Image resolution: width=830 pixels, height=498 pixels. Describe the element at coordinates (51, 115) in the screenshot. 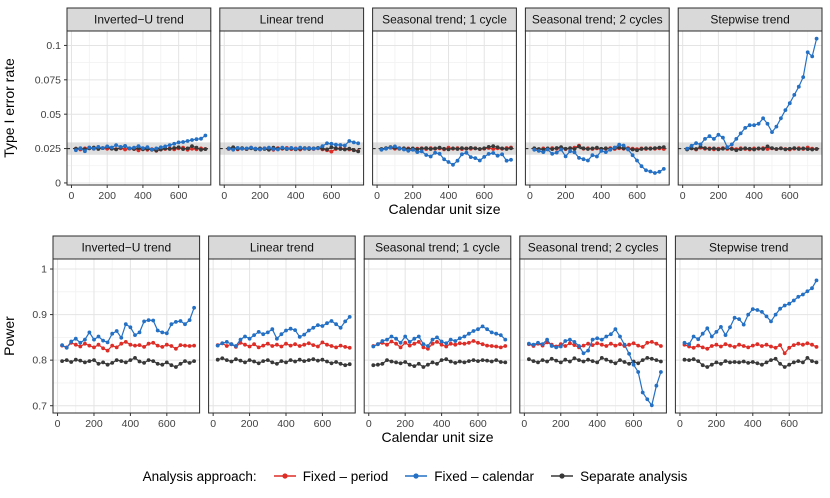

I see `y-tick-label: 0.05` at that location.